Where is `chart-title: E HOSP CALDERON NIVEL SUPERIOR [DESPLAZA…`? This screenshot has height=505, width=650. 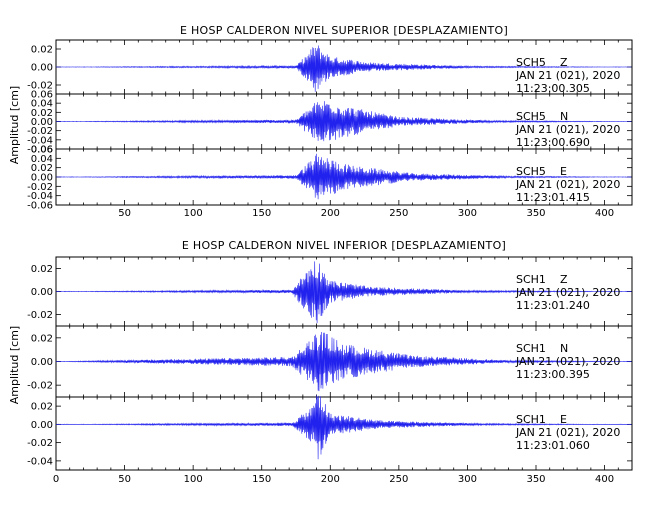 chart-title: E HOSP CALDERON NIVEL SUPERIOR [DESPLAZA… is located at coordinates (344, 30).